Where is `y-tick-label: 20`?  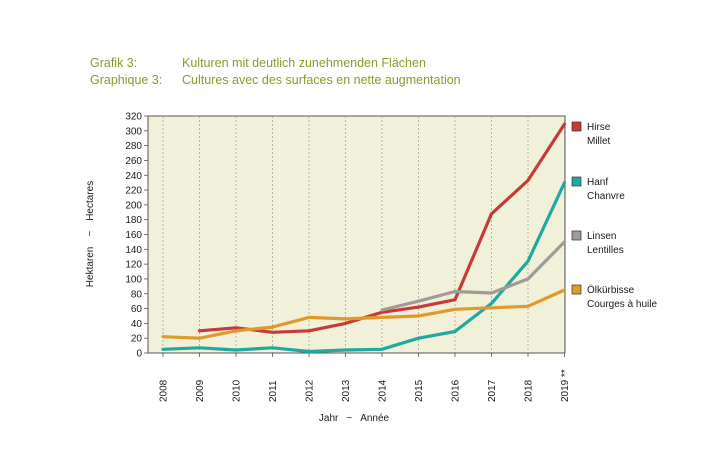
y-tick-label: 20 is located at coordinates (137, 339).